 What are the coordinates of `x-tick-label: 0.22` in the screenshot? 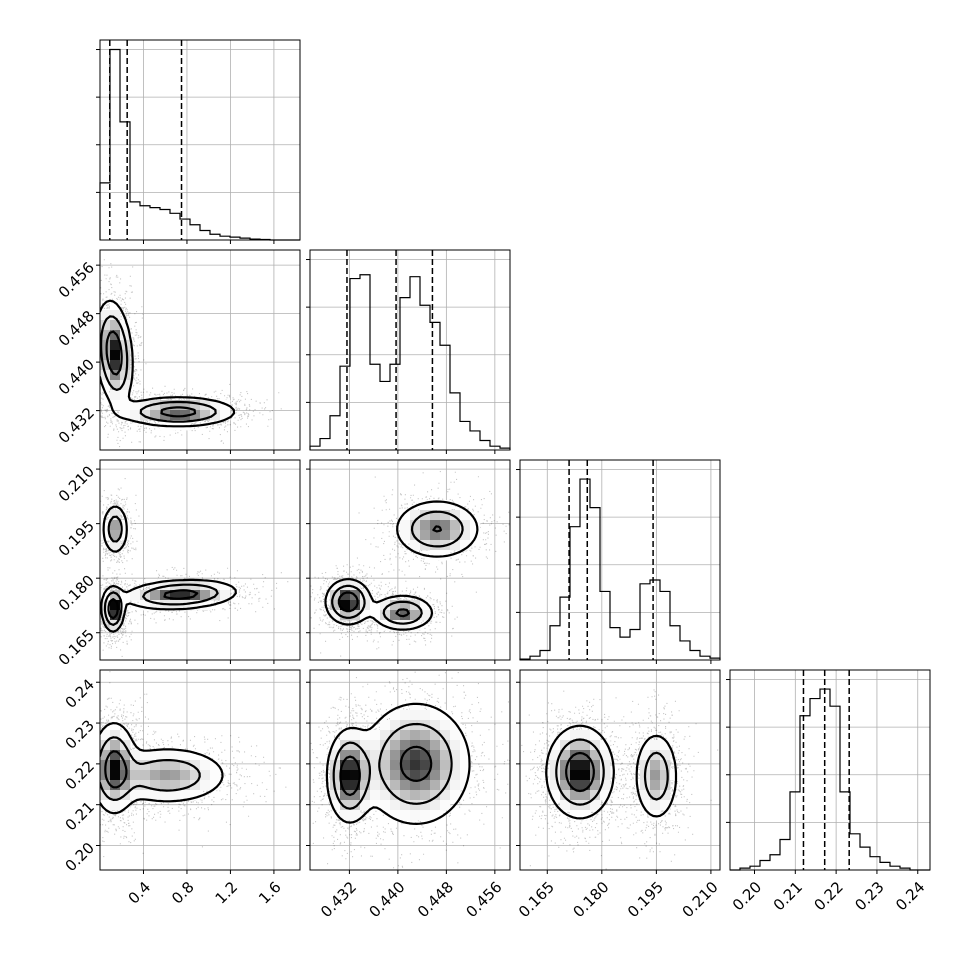 It's located at (829, 896).